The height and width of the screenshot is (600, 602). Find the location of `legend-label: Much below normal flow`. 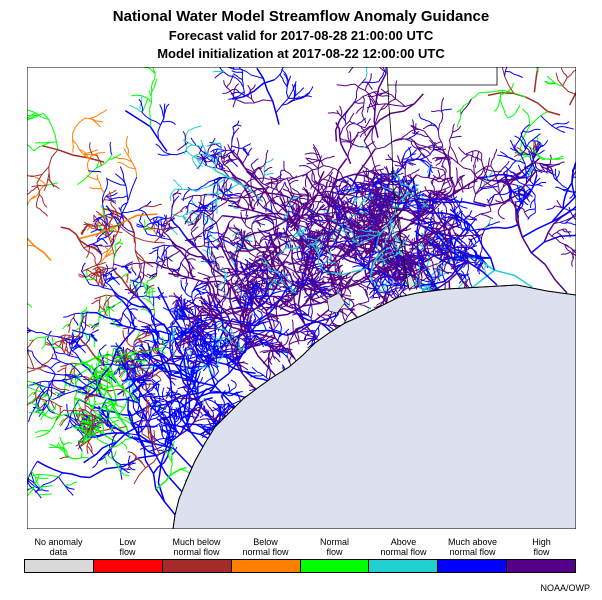

legend-label: Much below normal flow is located at coordinates (197, 547).